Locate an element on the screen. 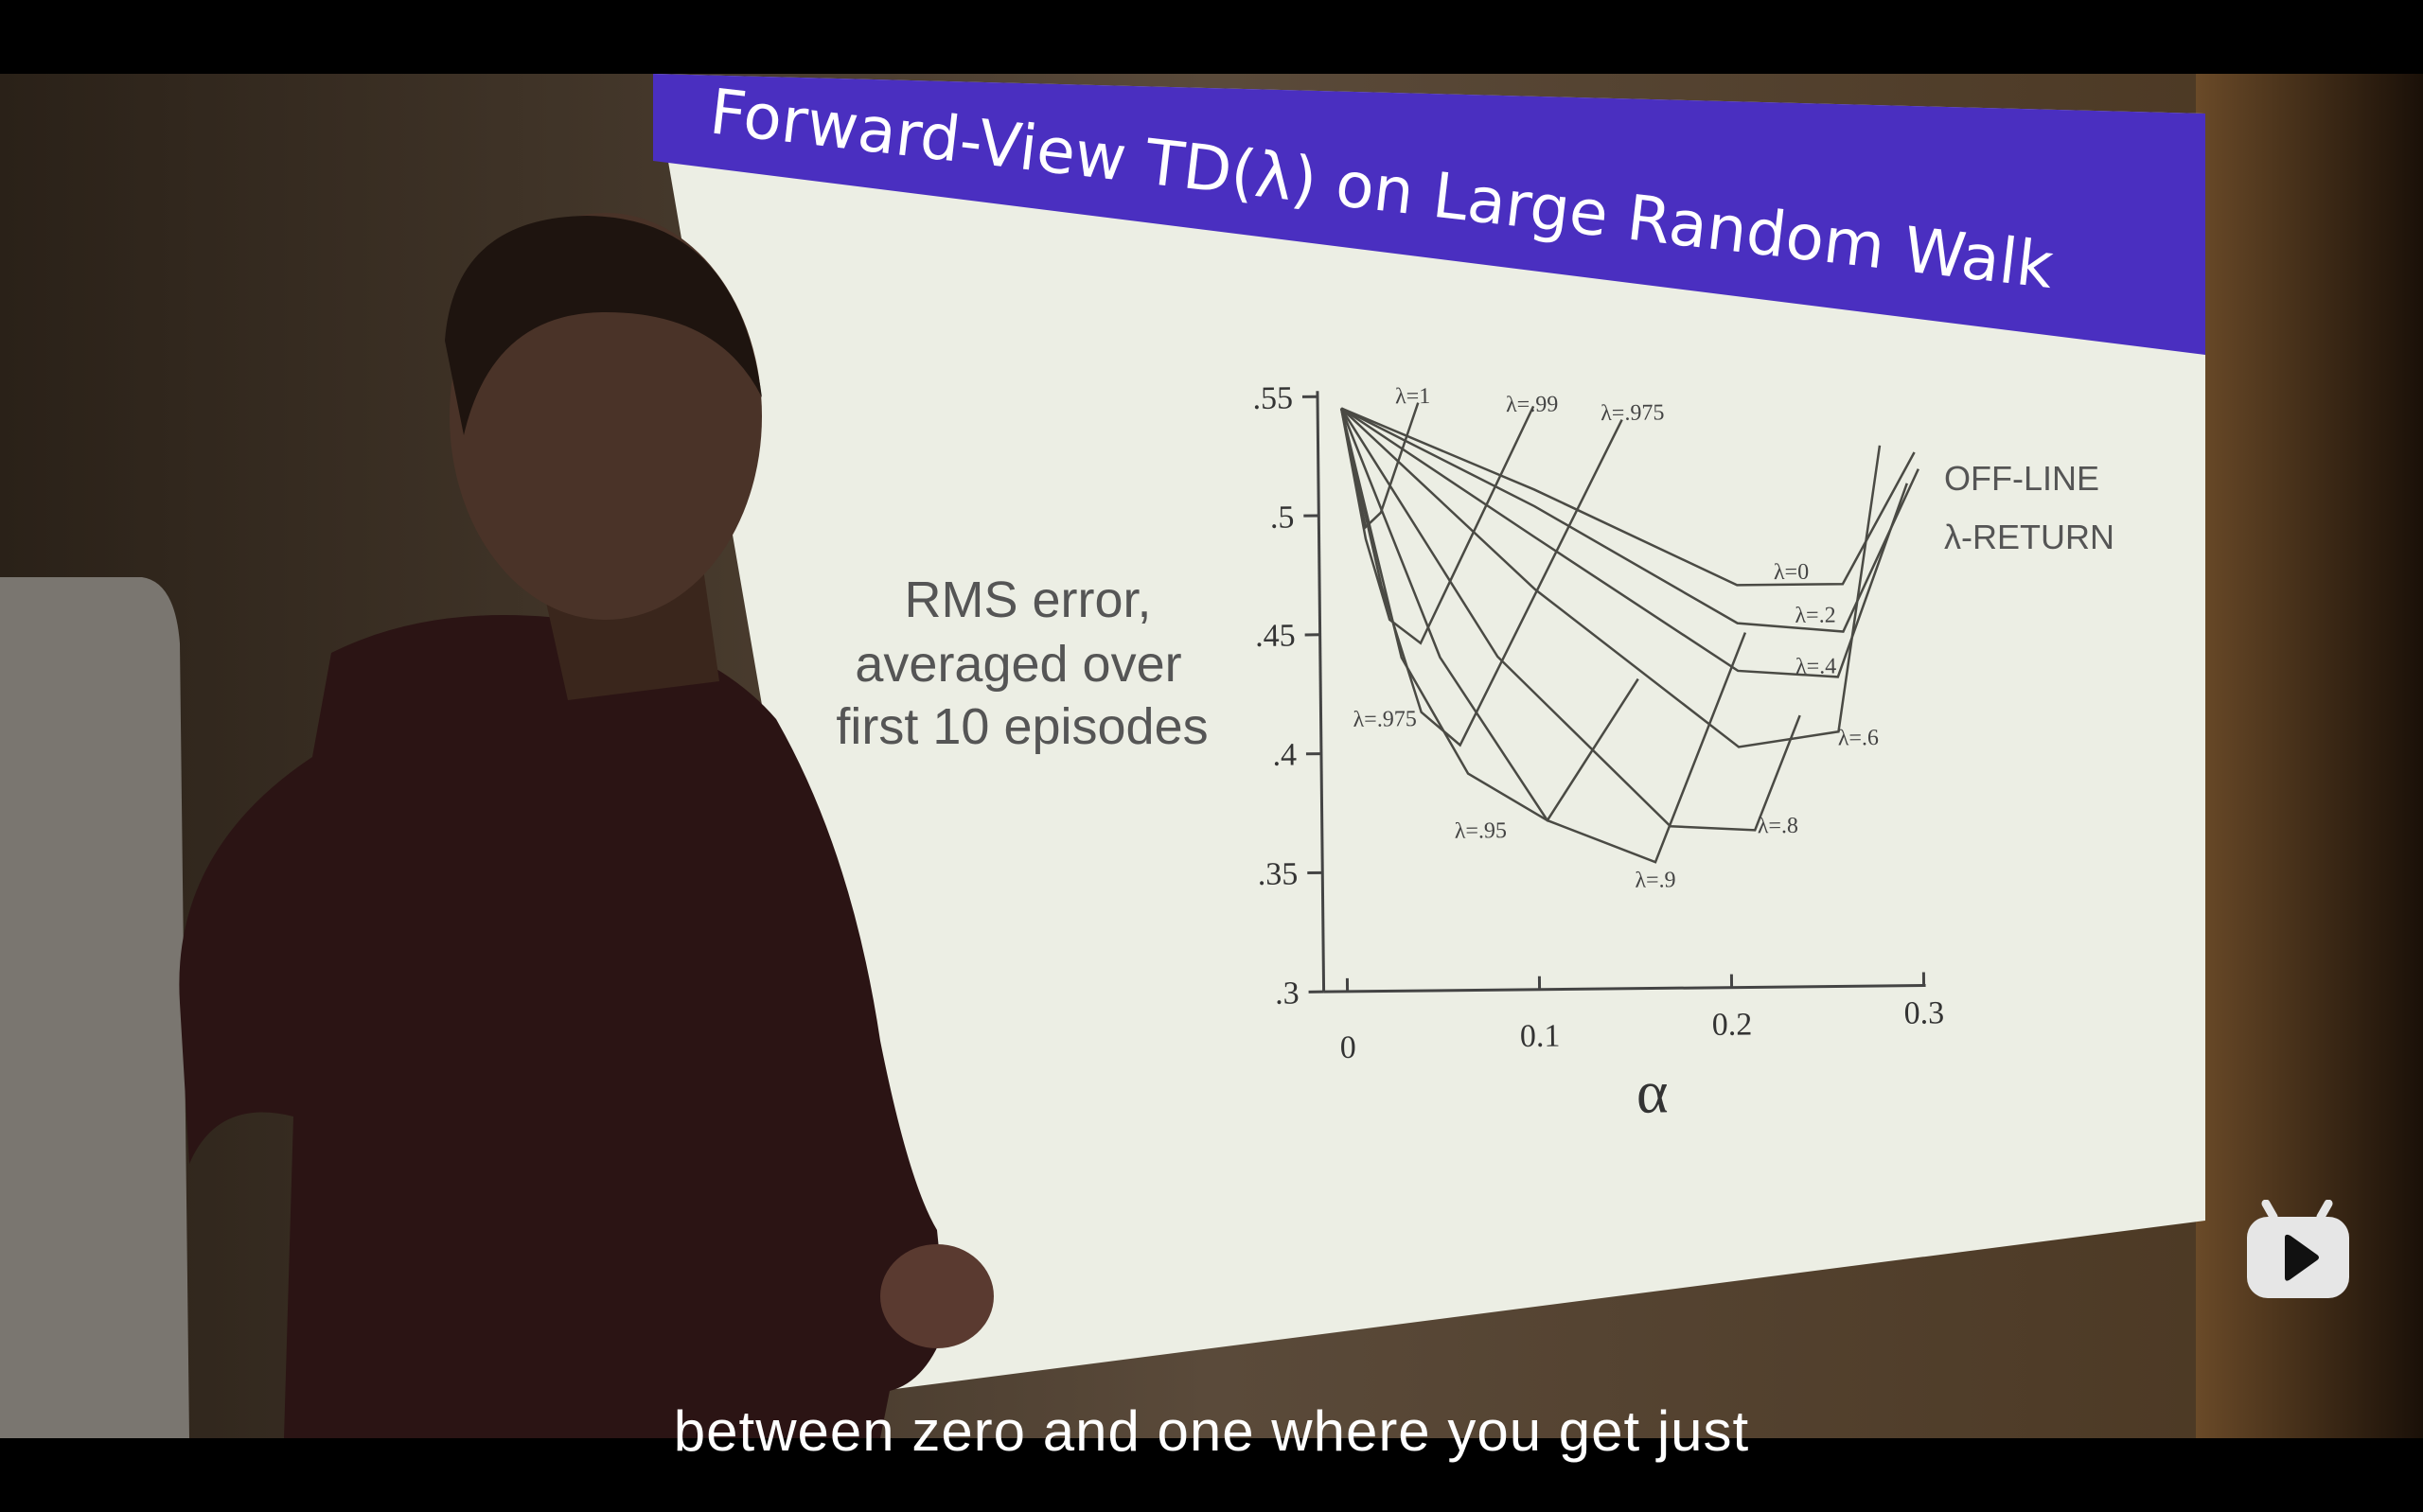 This screenshot has height=1512, width=2423. curve-label: λ=0 is located at coordinates (1791, 573).